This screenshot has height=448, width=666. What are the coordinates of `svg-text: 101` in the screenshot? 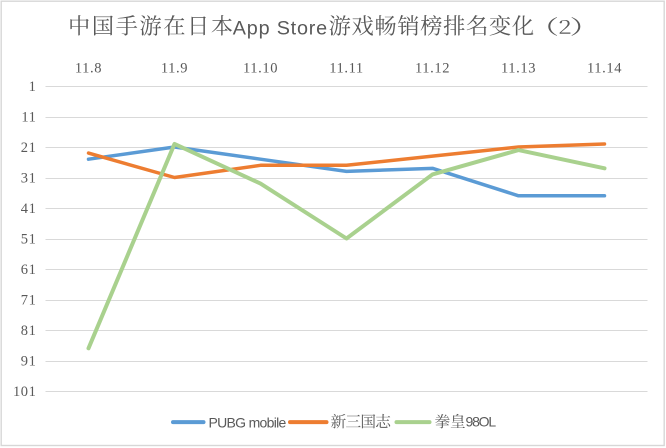 It's located at (25, 392).